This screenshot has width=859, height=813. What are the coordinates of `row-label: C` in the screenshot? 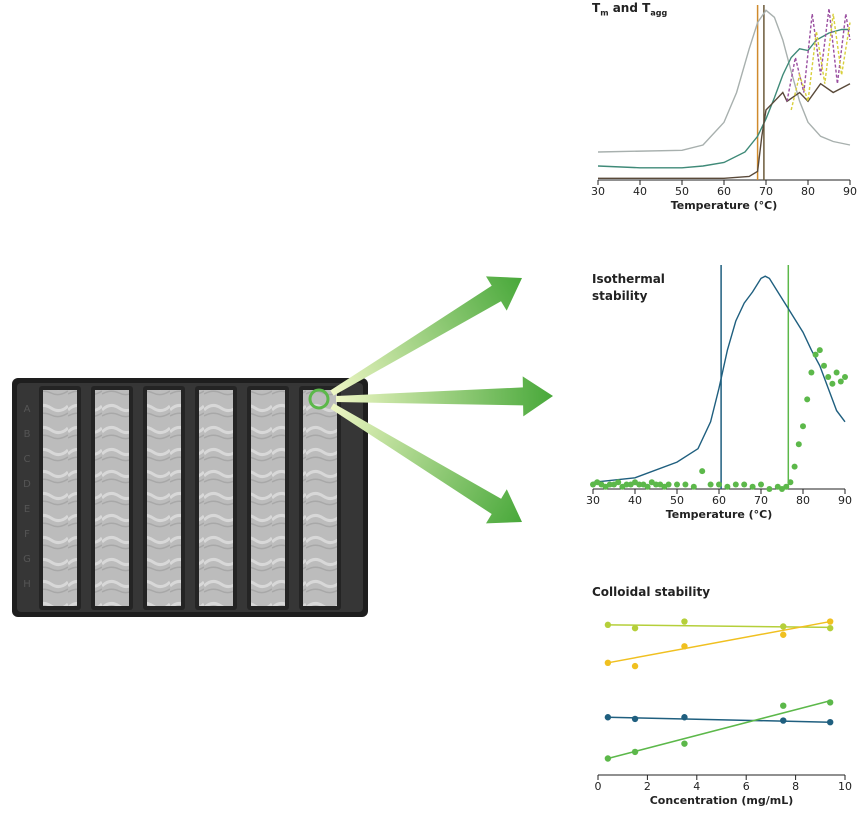 It's located at (27, 459).